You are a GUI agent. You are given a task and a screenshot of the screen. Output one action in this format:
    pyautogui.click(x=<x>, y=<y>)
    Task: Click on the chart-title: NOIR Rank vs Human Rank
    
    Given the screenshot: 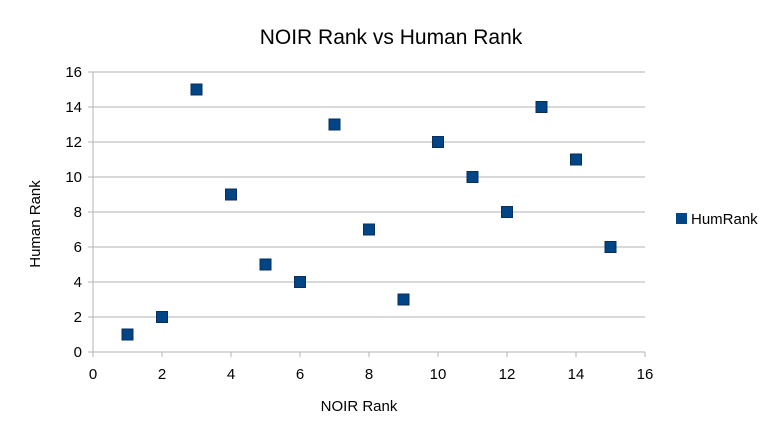 What is the action you would take?
    pyautogui.click(x=391, y=37)
    